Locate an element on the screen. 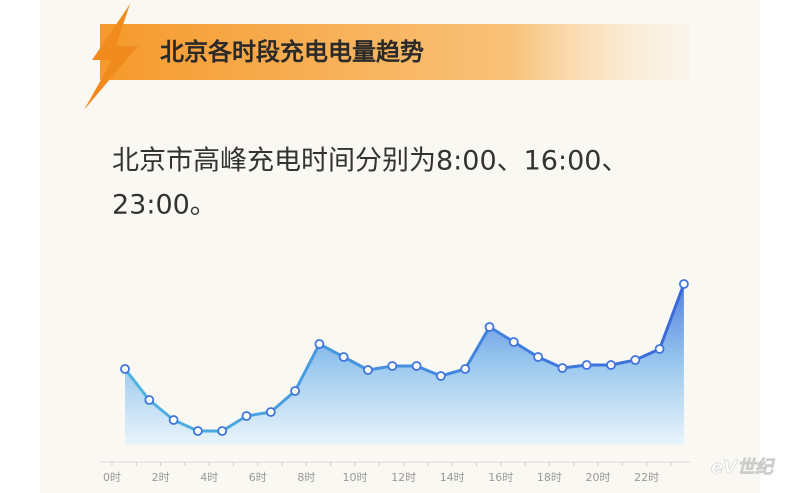 This screenshot has width=800, height=493. x-tick-label: 12时 is located at coordinates (403, 477).